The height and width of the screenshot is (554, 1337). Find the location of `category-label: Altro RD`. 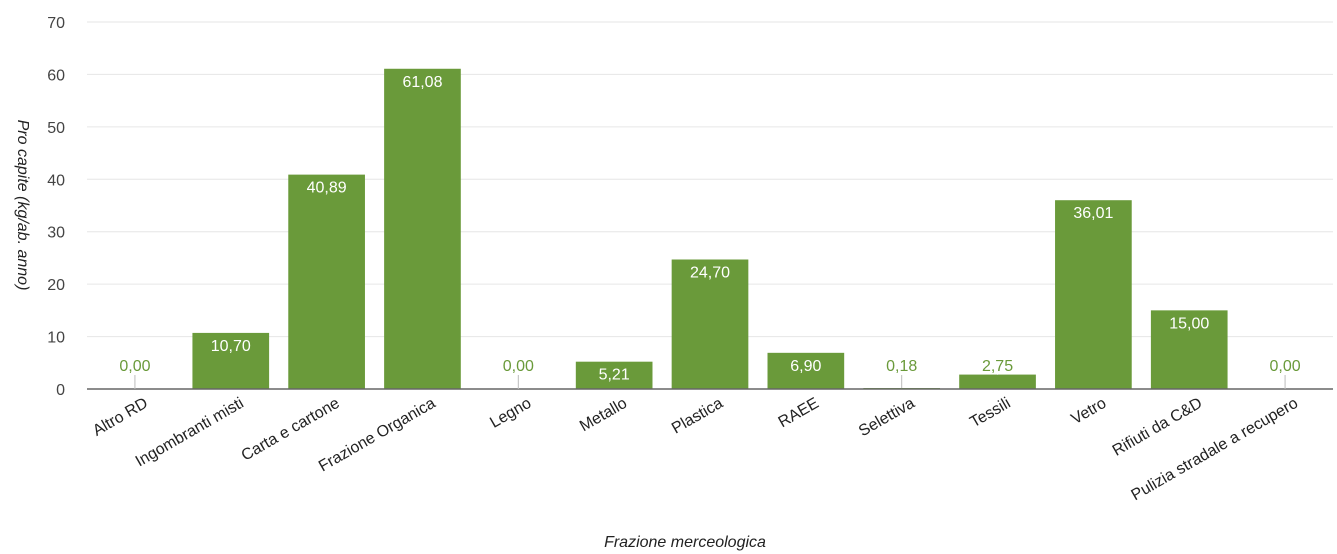

category-label: Altro RD is located at coordinates (120, 417).